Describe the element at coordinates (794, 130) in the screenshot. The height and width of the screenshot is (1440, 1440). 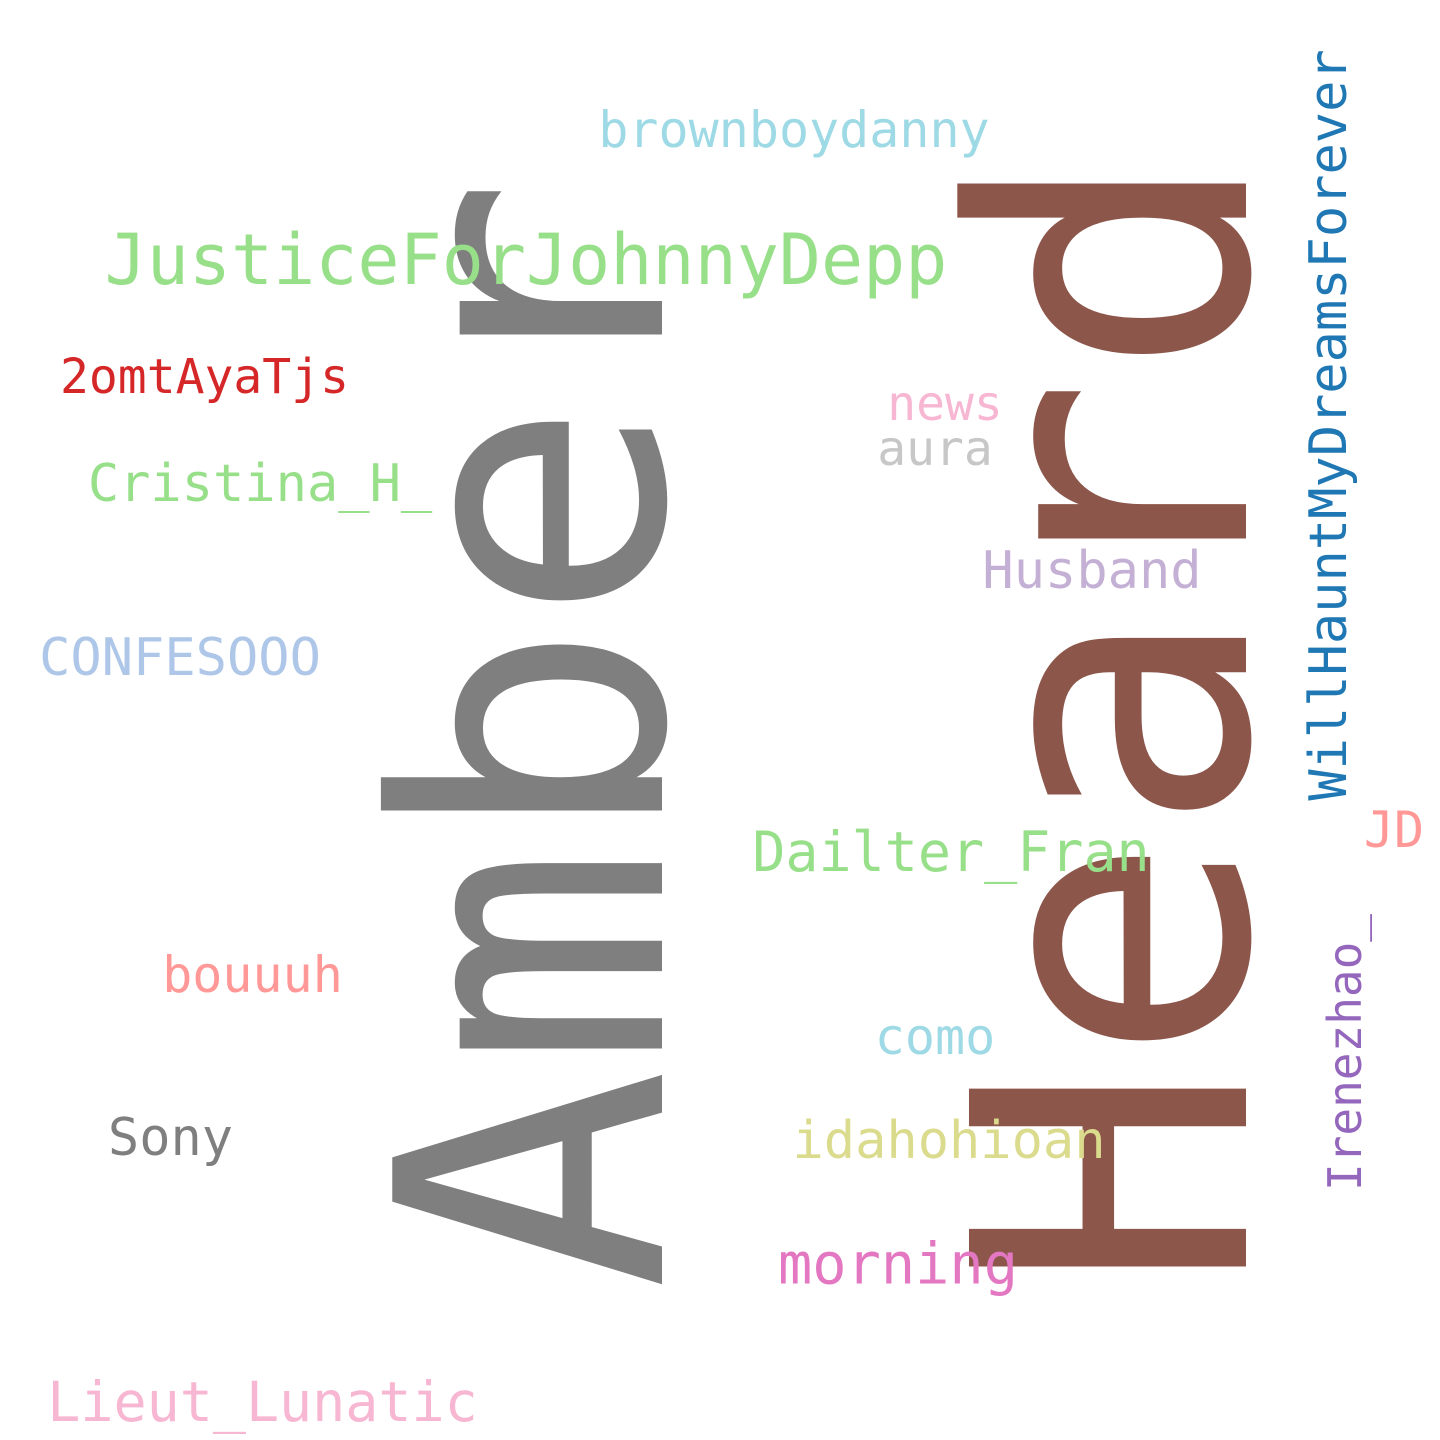
I see `word-brownboydanny: brownboydanny` at that location.